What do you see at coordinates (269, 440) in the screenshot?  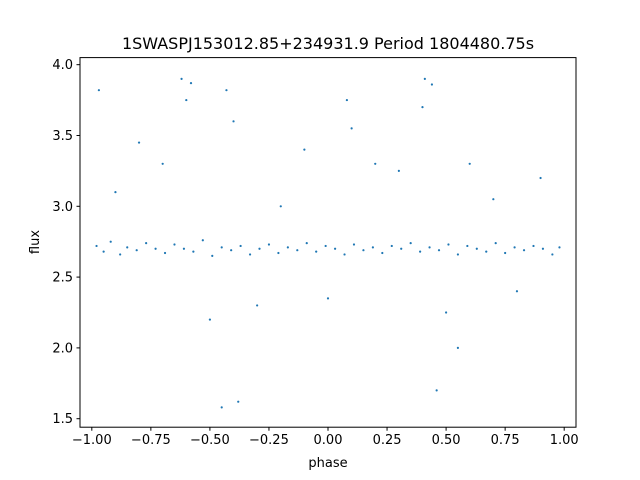 I see `x-tick-label: −0.25` at bounding box center [269, 440].